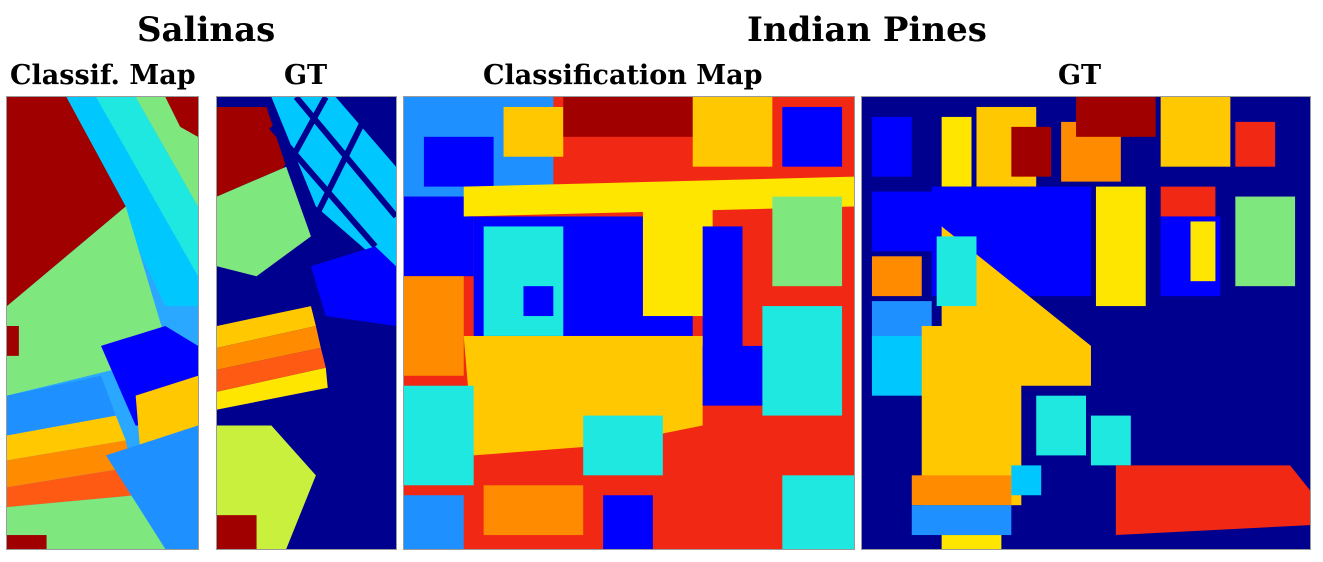 This screenshot has width=1323, height=562. I want to click on salinas-gt-label: GT, so click(306, 75).